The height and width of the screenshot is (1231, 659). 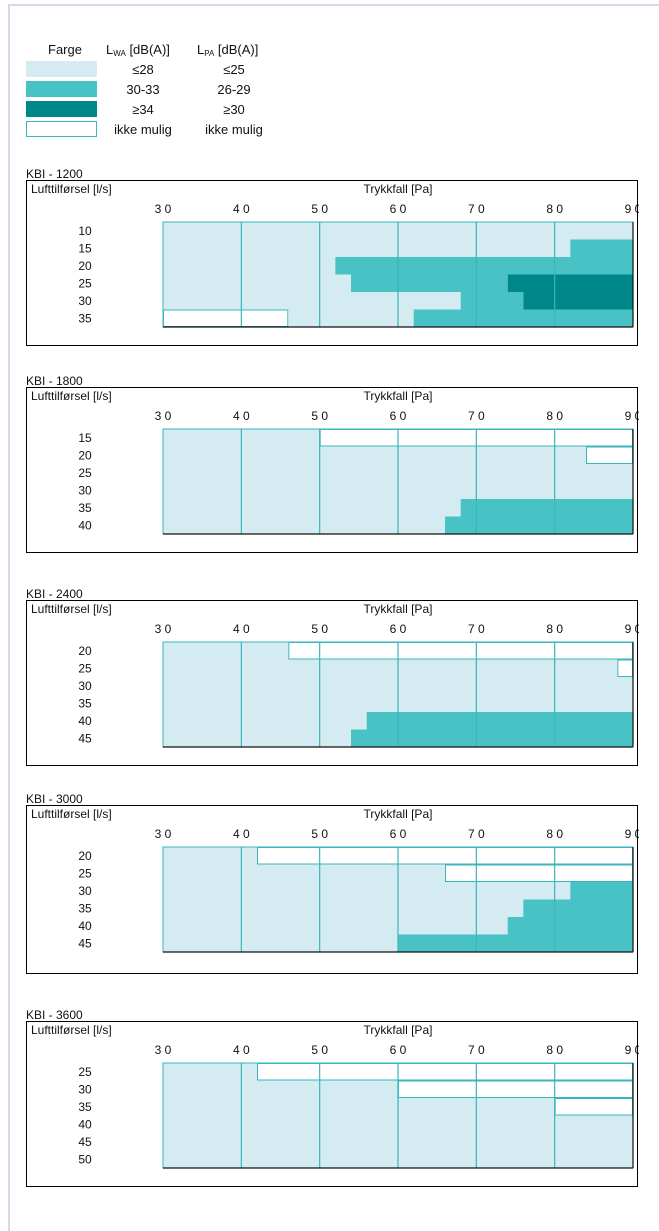 What do you see at coordinates (54, 174) in the screenshot?
I see `chart-title-kbi-1200: KBI - 1200` at bounding box center [54, 174].